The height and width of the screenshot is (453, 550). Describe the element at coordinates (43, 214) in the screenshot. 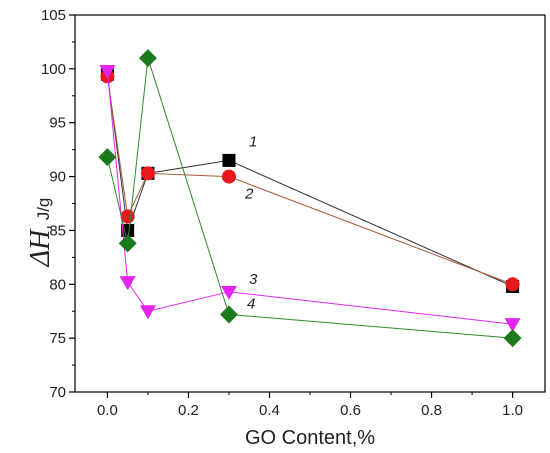

I see `y-axis-unit: , J/g` at that location.